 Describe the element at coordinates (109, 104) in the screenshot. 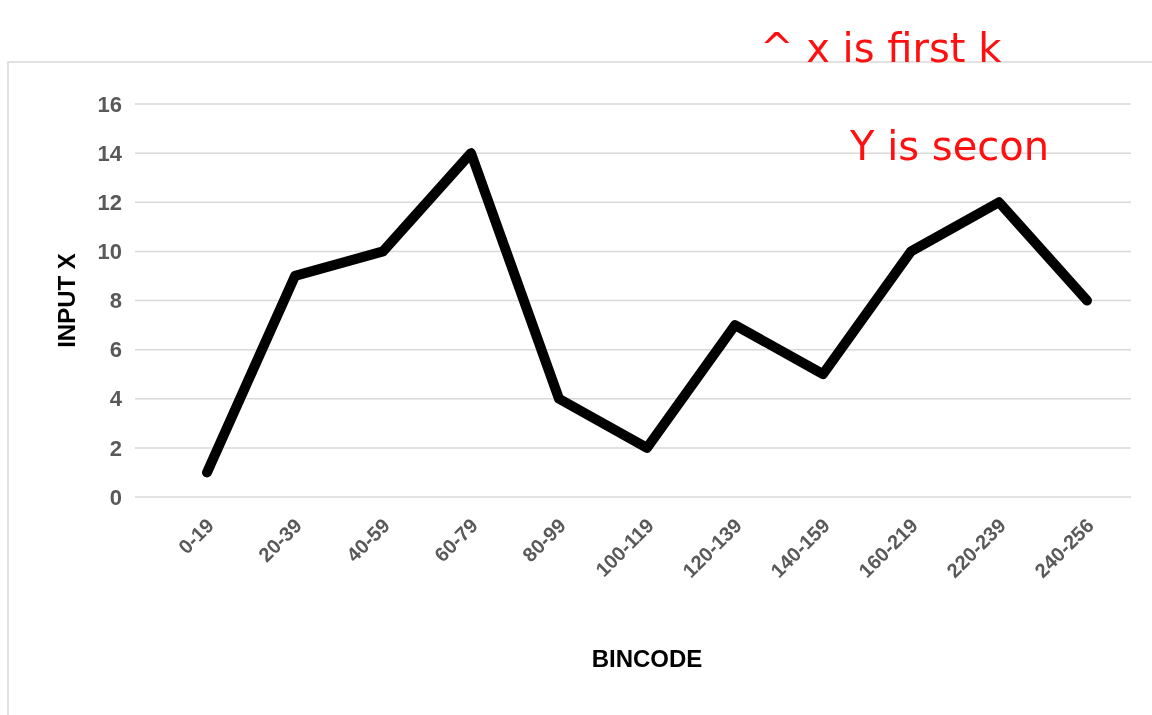

I see `y-tick-label: 16` at that location.